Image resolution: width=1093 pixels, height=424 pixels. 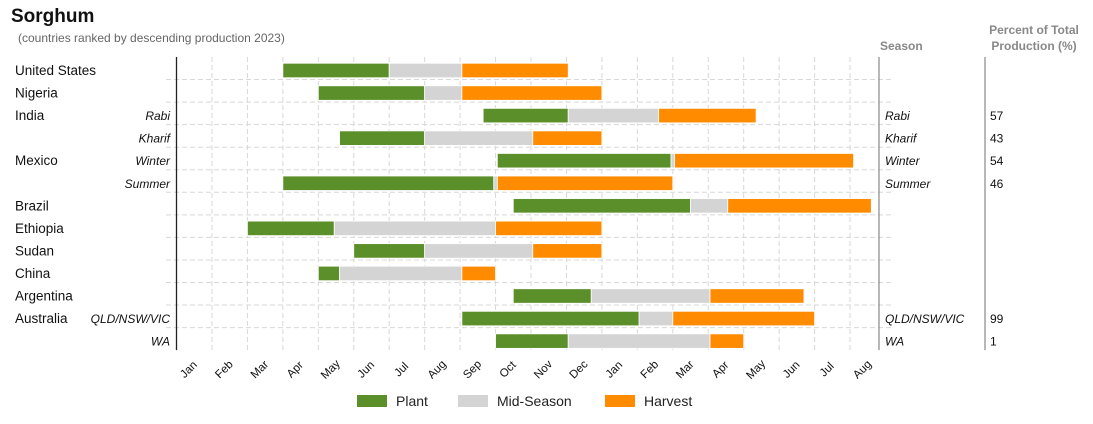 I want to click on percent-value: 54, so click(x=997, y=161).